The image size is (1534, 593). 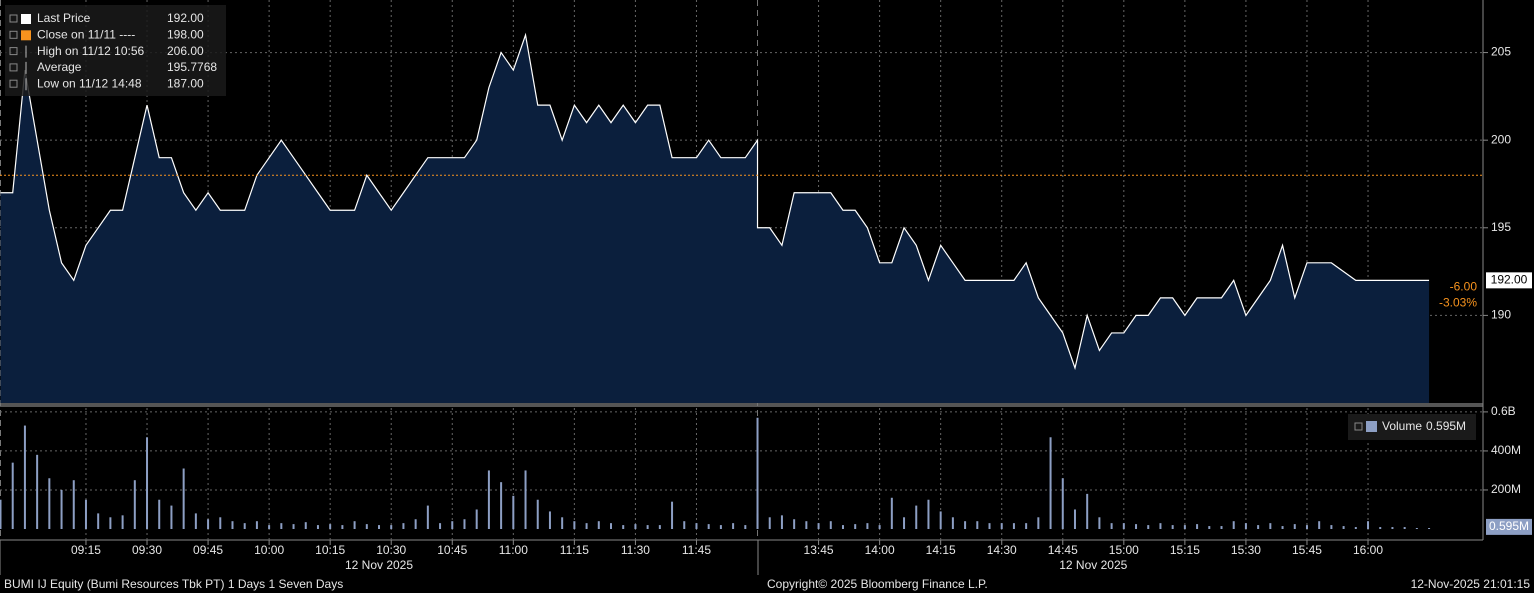 I want to click on y-tick-label: 190, so click(x=1501, y=315).